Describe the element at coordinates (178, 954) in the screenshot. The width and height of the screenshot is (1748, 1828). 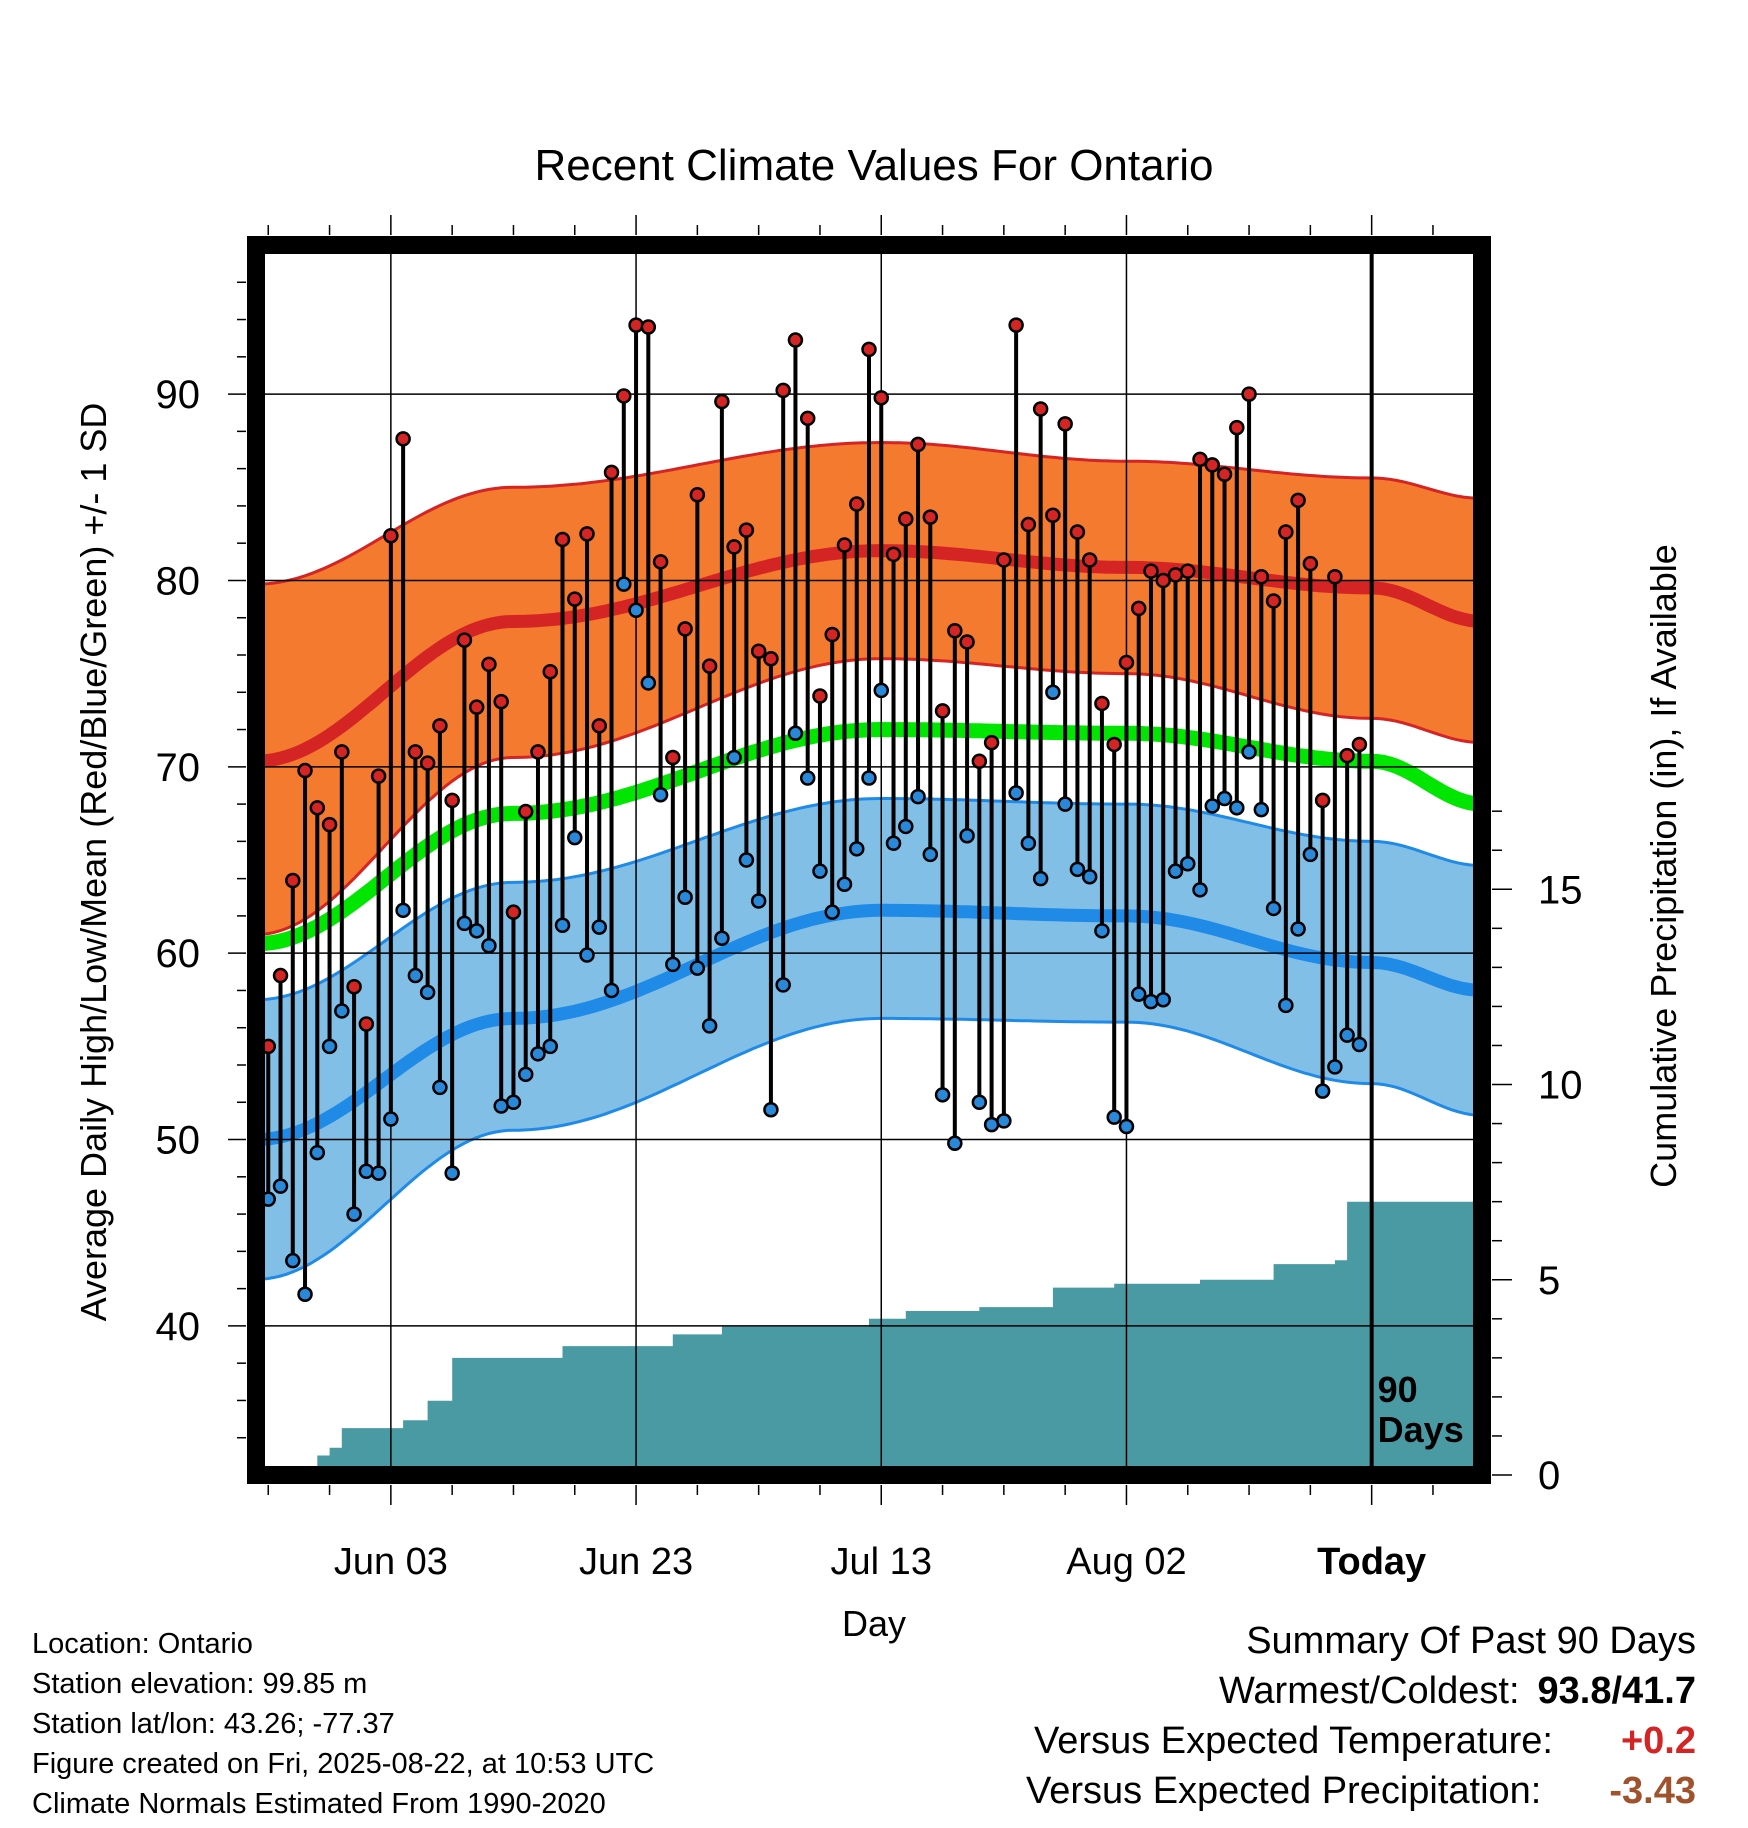
I see `y-tick-label: 60` at that location.